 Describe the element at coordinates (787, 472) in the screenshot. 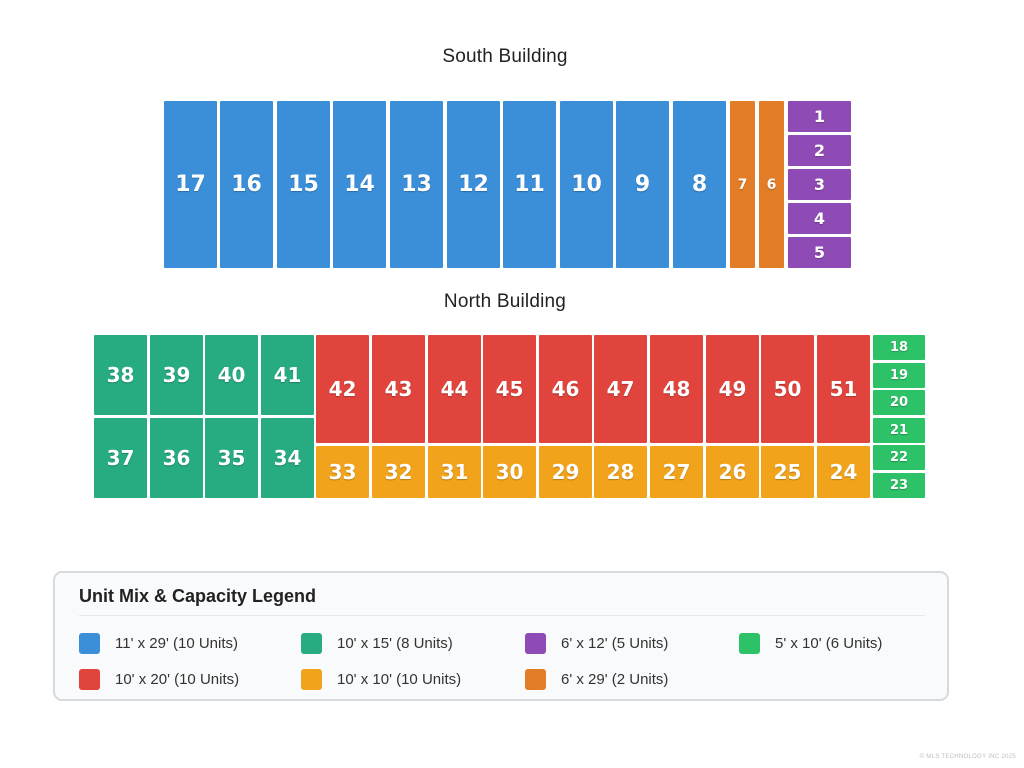

I see `unit-25: 25` at that location.